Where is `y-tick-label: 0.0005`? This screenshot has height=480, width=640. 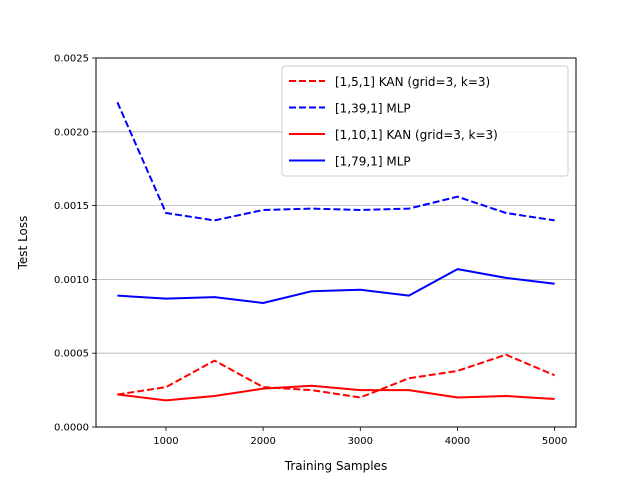 y-tick-label: 0.0005 is located at coordinates (71, 354).